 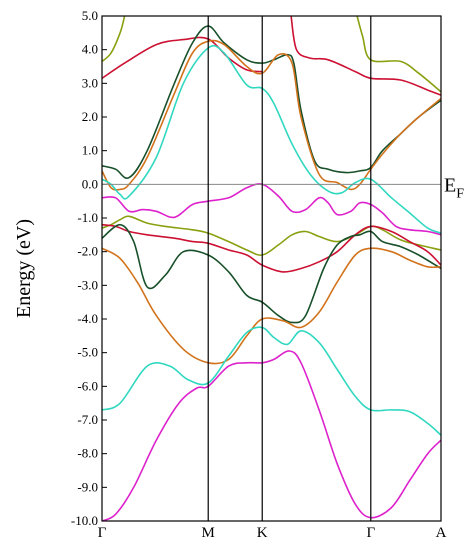 What do you see at coordinates (87, 284) in the screenshot?
I see `y-tick-label: -3.0` at bounding box center [87, 284].